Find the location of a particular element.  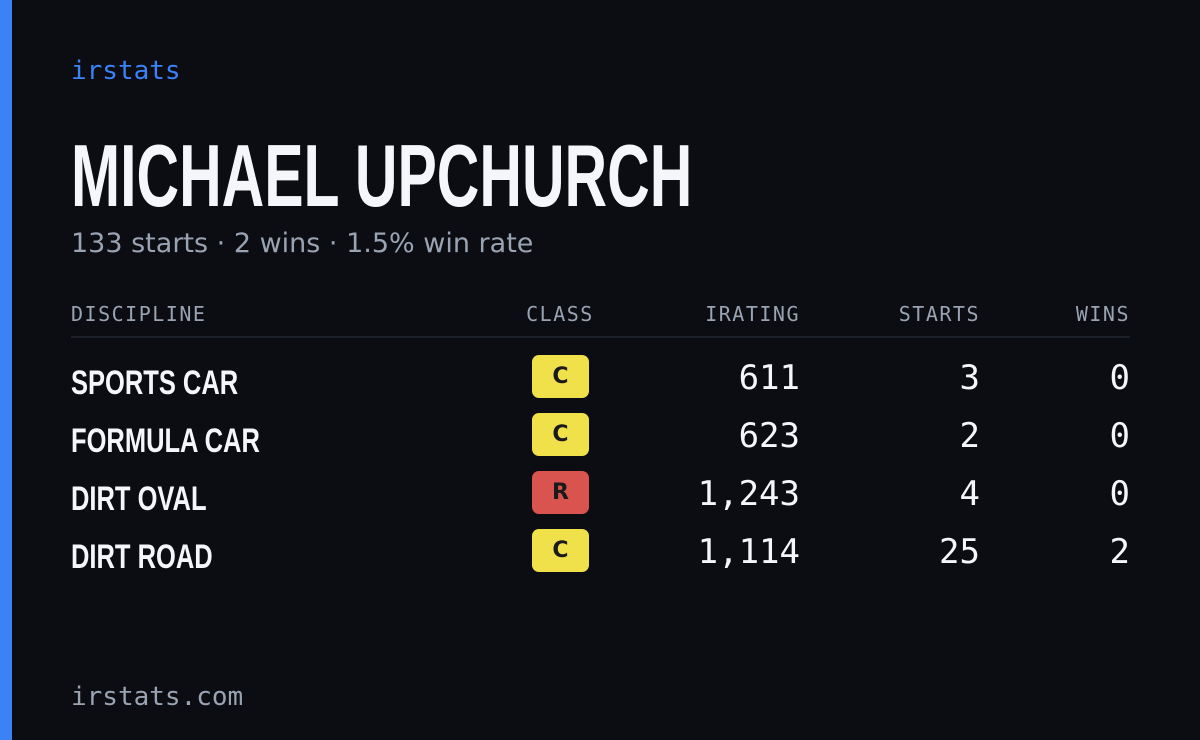

stat-value: 1,114 is located at coordinates (748, 552).